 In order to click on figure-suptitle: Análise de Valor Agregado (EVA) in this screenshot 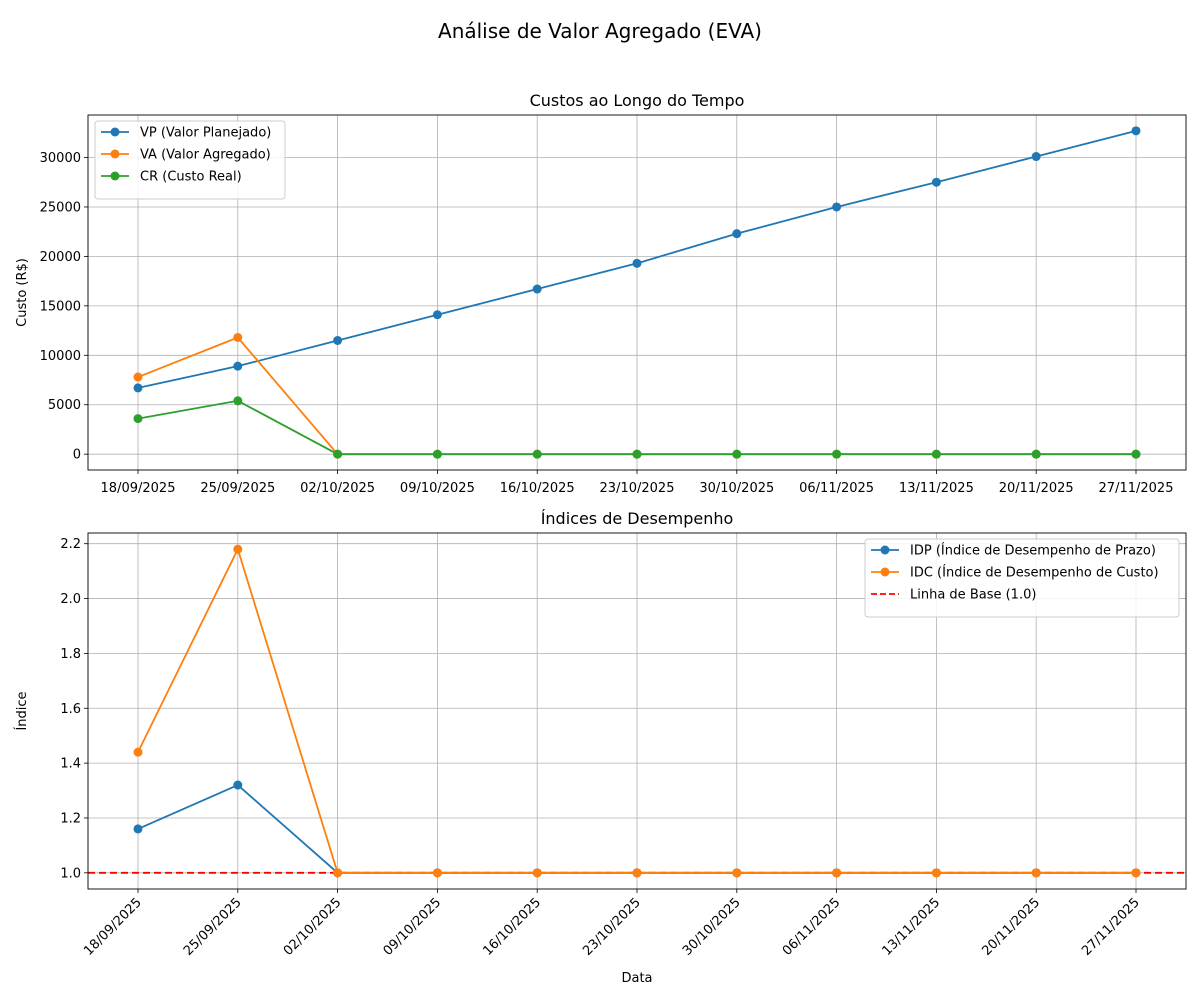, I will do `click(600, 31)`.